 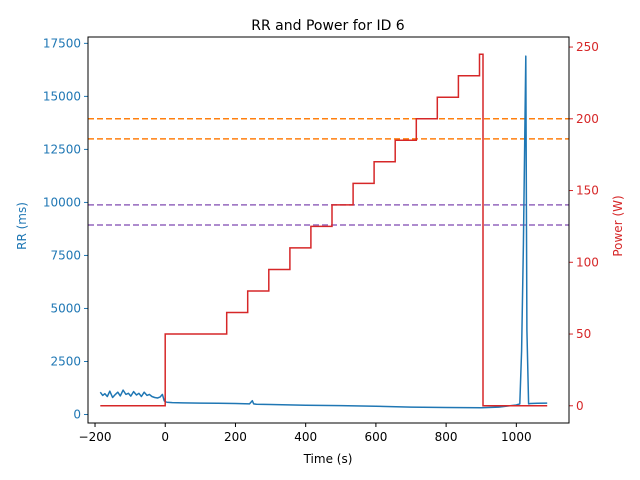 What do you see at coordinates (375, 437) in the screenshot?
I see `x-tick-label: 600` at bounding box center [375, 437].